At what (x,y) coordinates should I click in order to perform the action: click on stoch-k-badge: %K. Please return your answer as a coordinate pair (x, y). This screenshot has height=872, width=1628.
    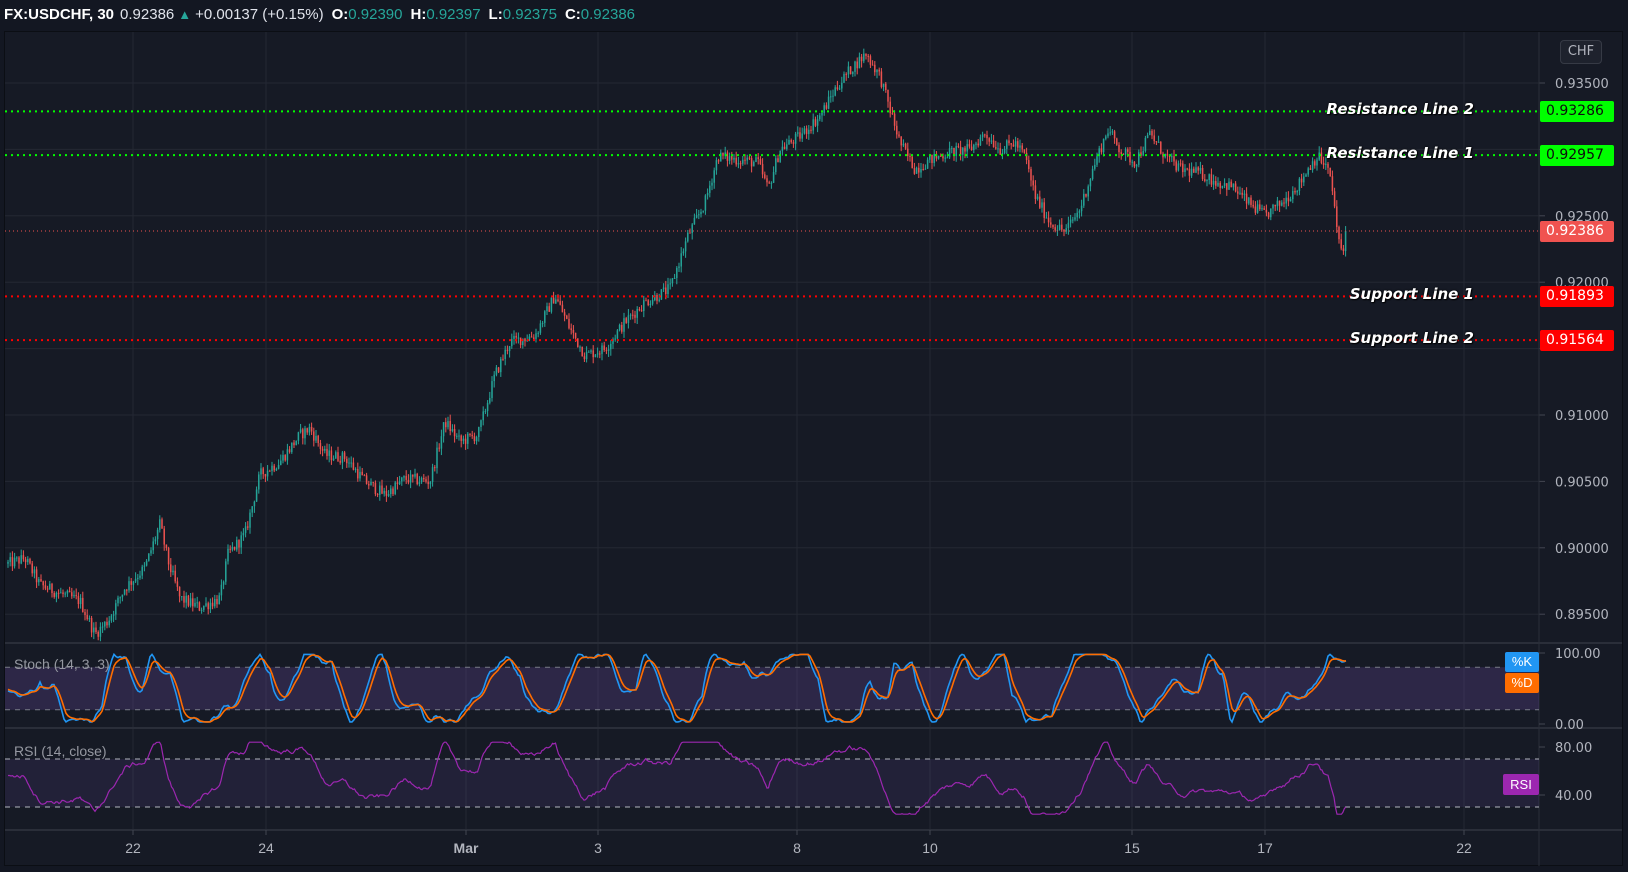
    Looking at the image, I should click on (1522, 662).